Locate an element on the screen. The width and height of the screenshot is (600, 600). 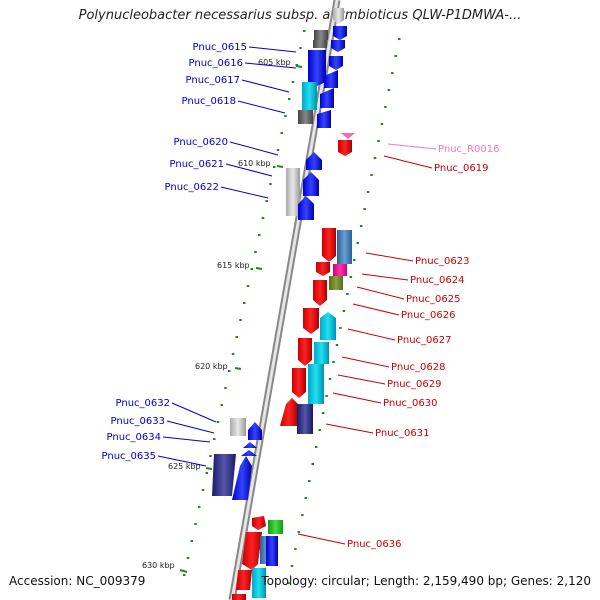
gene-label-pnuc-0615: Pnuc_0615 is located at coordinates (245, 47).